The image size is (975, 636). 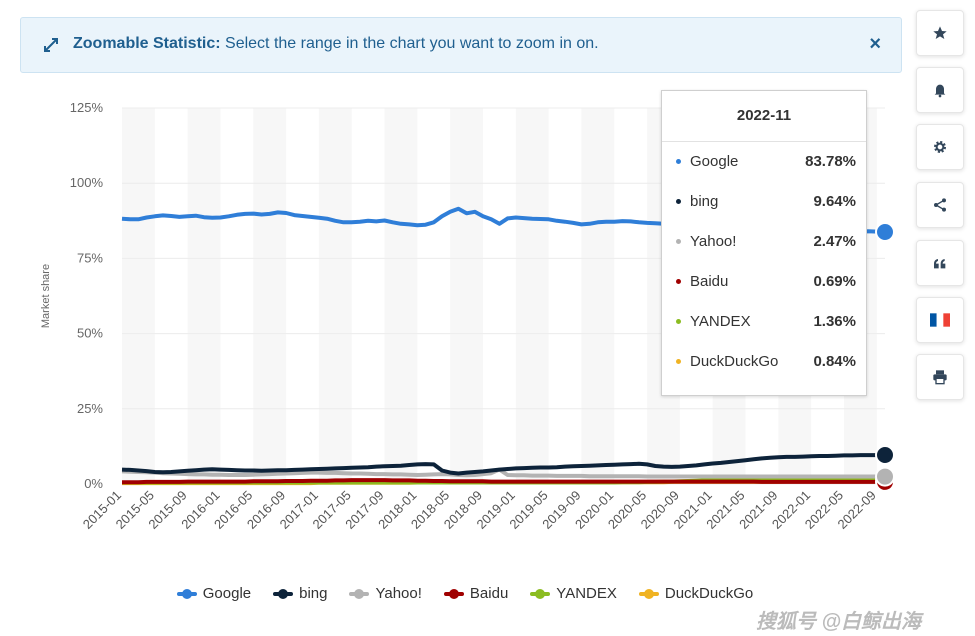 I want to click on settings-button, so click(x=940, y=147).